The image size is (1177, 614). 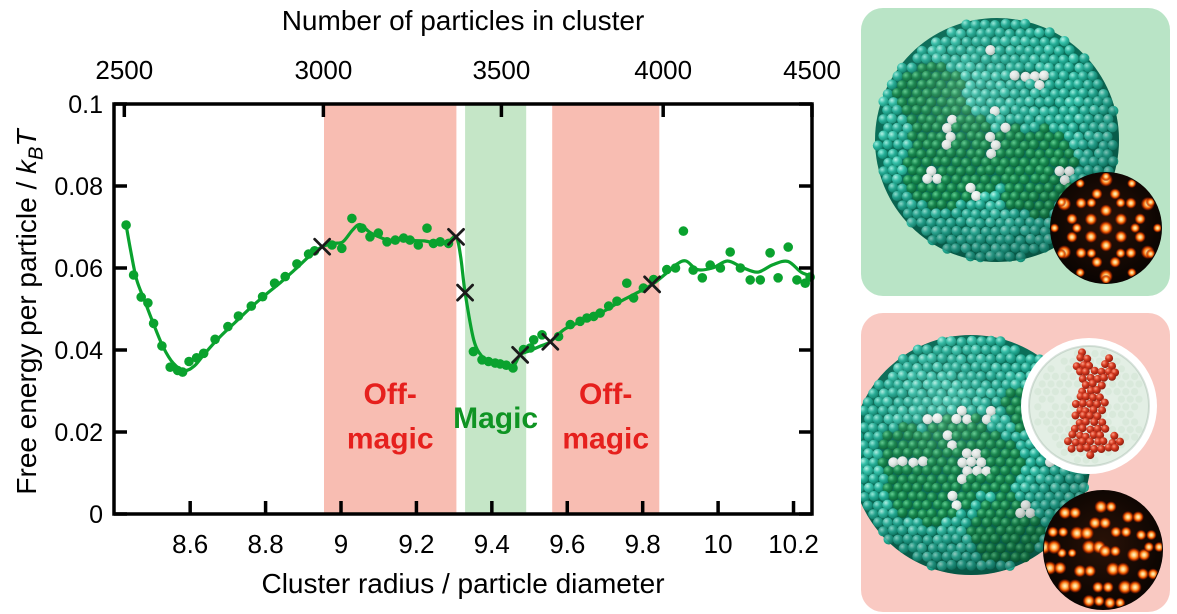 I want to click on tick-label: 9.8, so click(x=643, y=544).